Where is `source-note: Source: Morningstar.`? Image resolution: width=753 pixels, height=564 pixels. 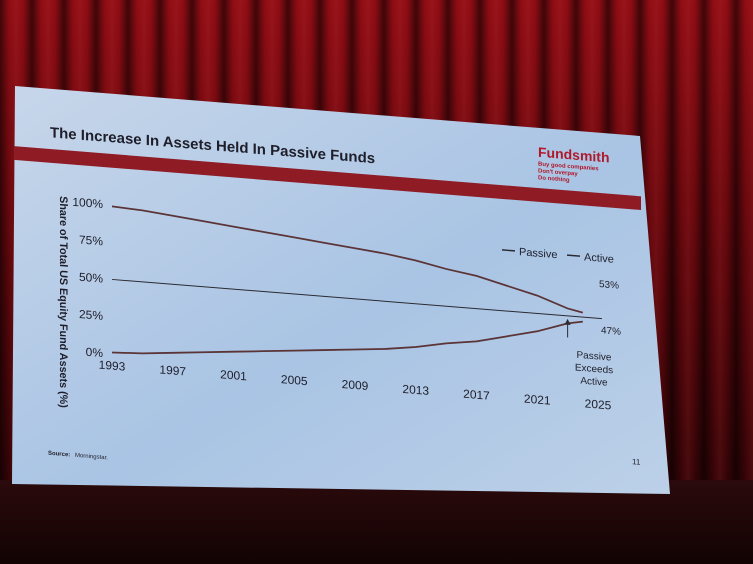 source-note: Source: Morningstar. is located at coordinates (78, 456).